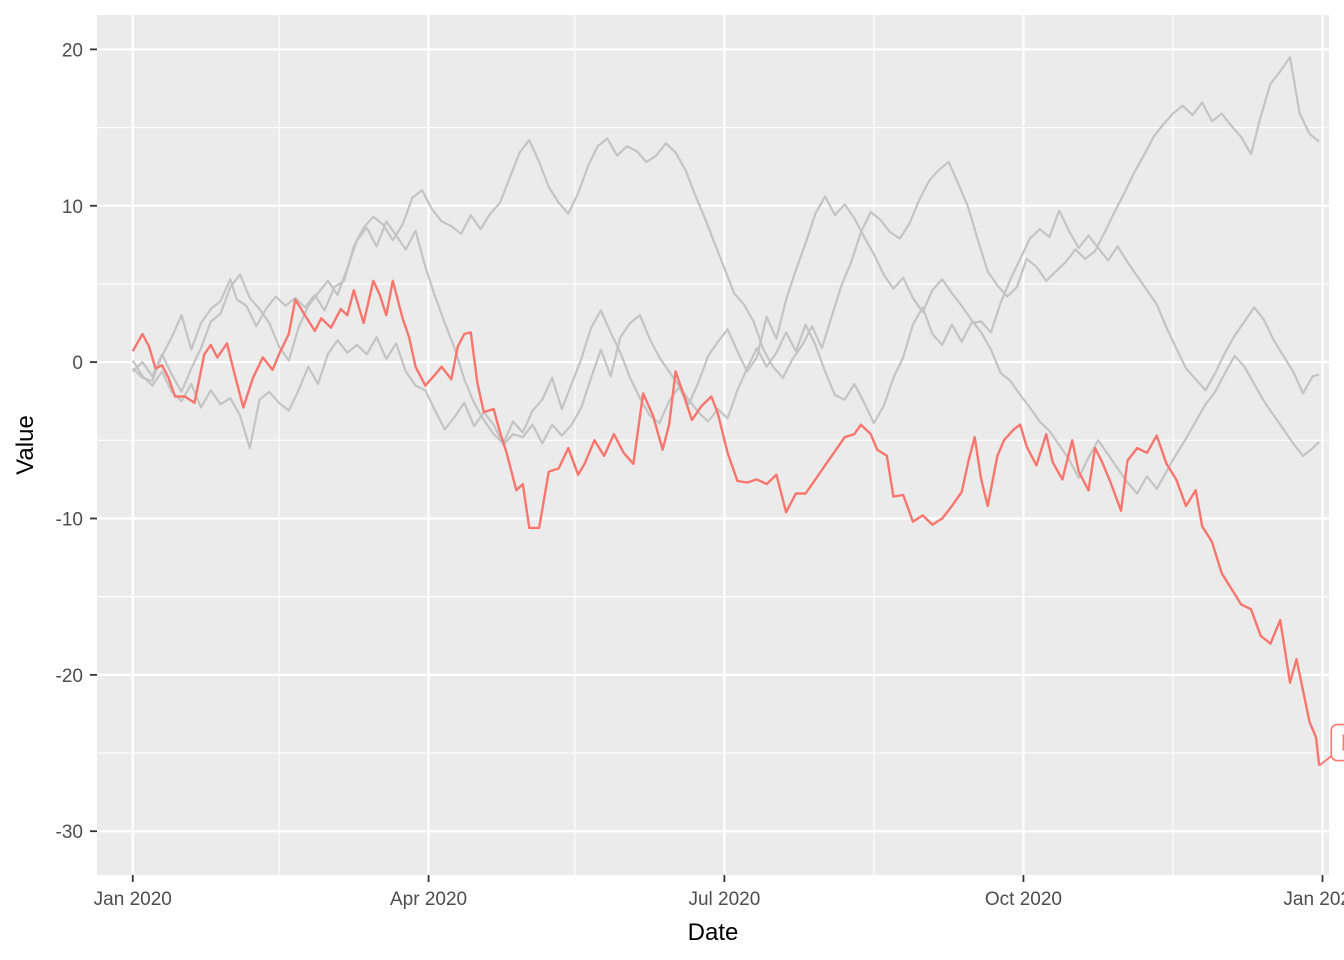 Image resolution: width=1344 pixels, height=960 pixels. What do you see at coordinates (69, 676) in the screenshot?
I see `y-tick-label: -20` at bounding box center [69, 676].